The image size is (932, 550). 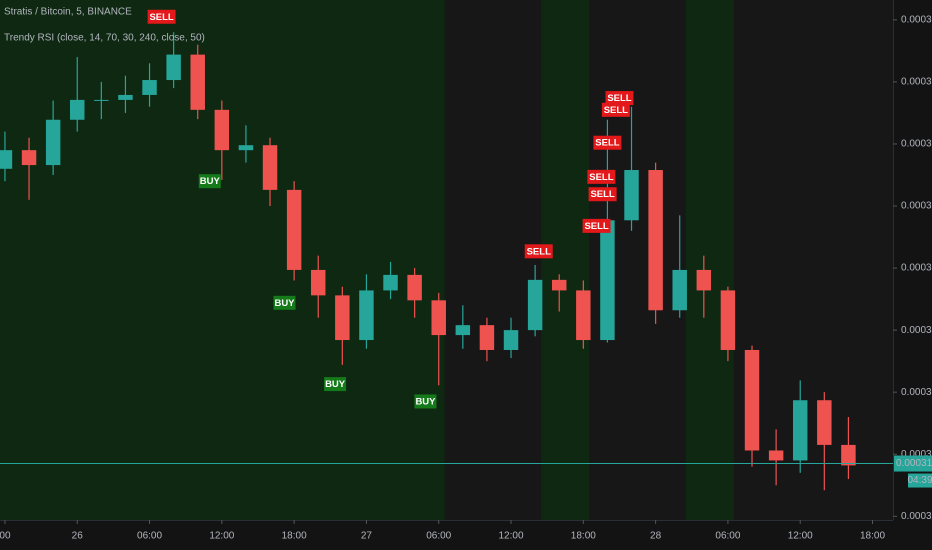 I want to click on x-tick-label: 00, so click(x=5, y=536).